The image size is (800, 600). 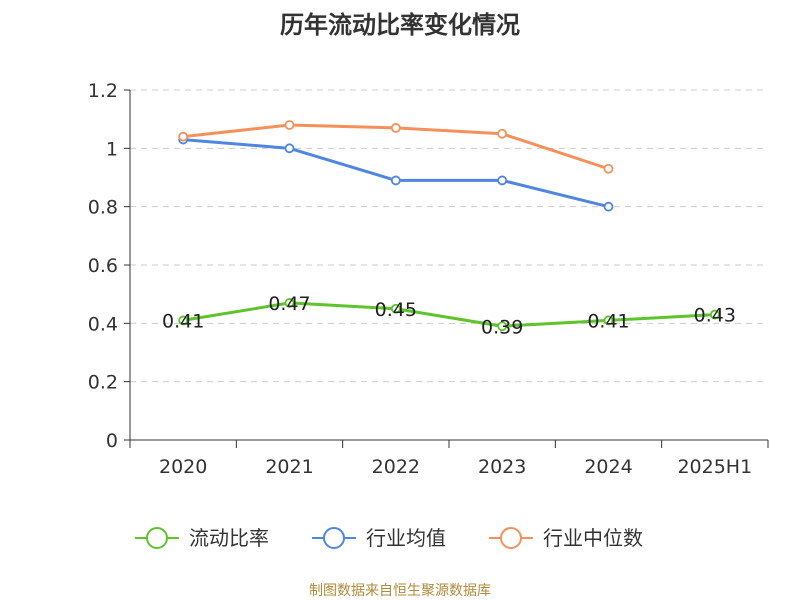 I want to click on legend-label: 行业均值, so click(x=406, y=538).